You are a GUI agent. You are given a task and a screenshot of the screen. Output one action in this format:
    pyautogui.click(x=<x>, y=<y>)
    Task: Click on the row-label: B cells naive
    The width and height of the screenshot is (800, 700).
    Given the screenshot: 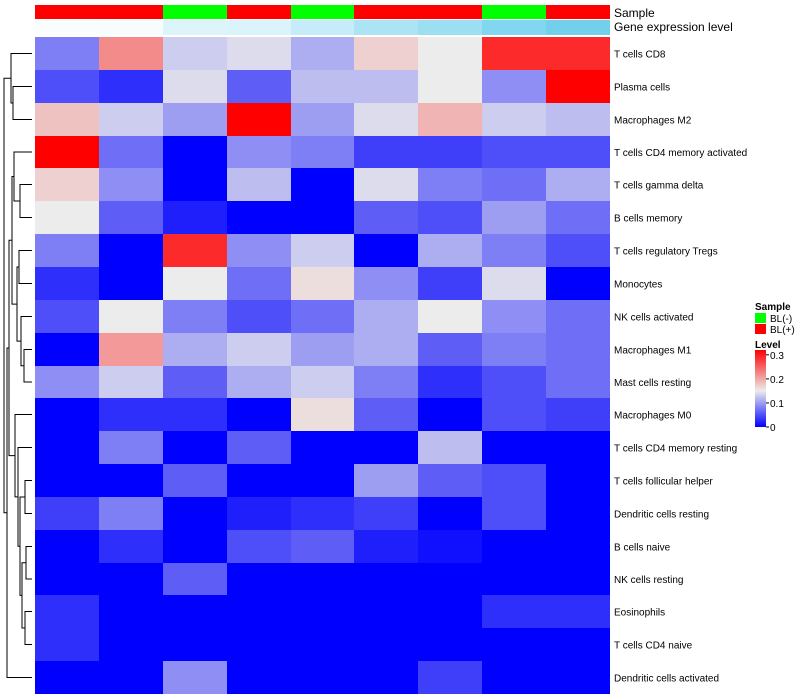 What is the action you would take?
    pyautogui.click(x=642, y=548)
    